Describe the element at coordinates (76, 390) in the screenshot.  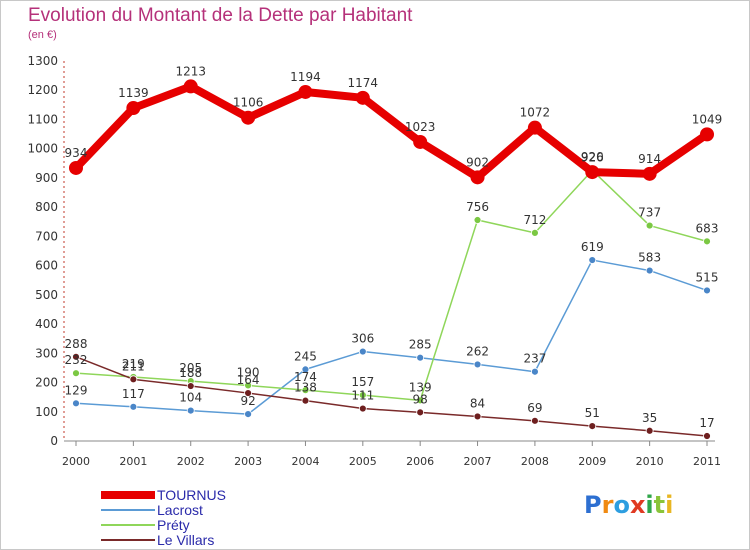
I see `data-label: 129` at that location.